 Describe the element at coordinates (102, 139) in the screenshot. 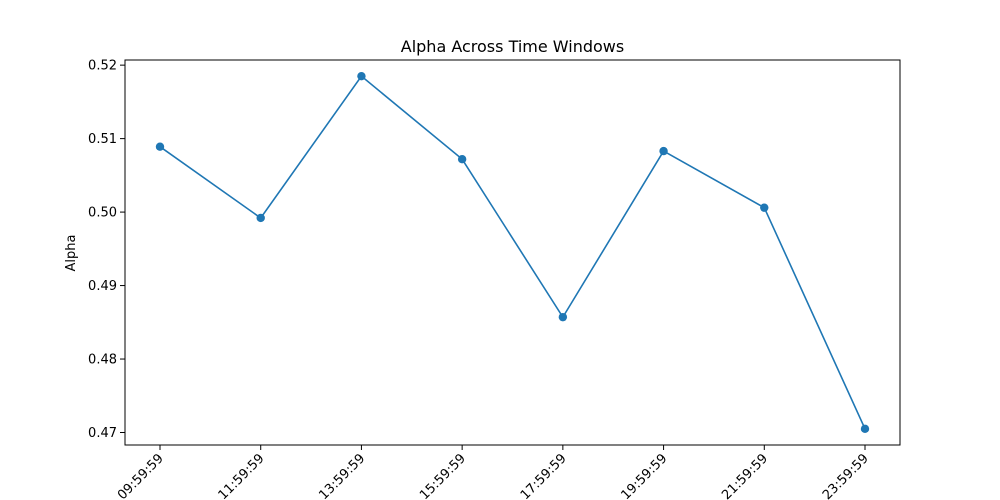

I see `y-tick-label: 0.51` at that location.